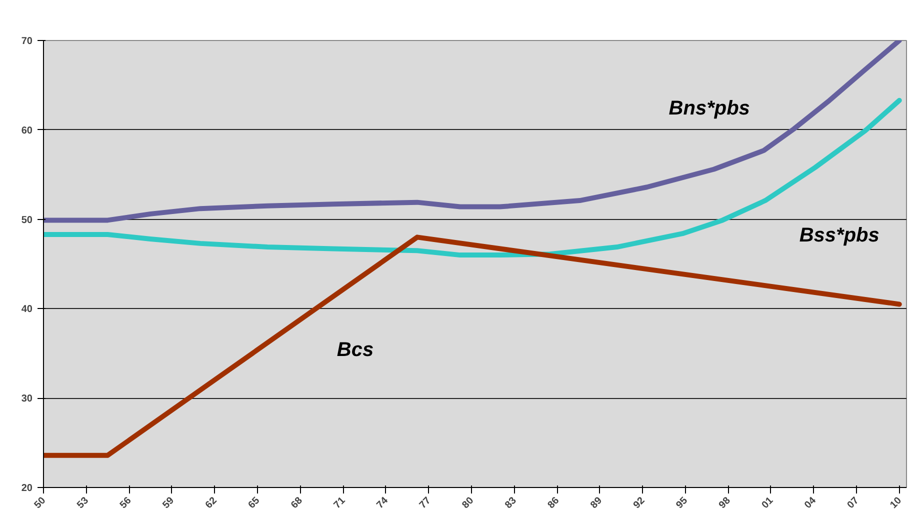  What do you see at coordinates (297, 503) in the screenshot?
I see `x-tick-label: 68` at bounding box center [297, 503].